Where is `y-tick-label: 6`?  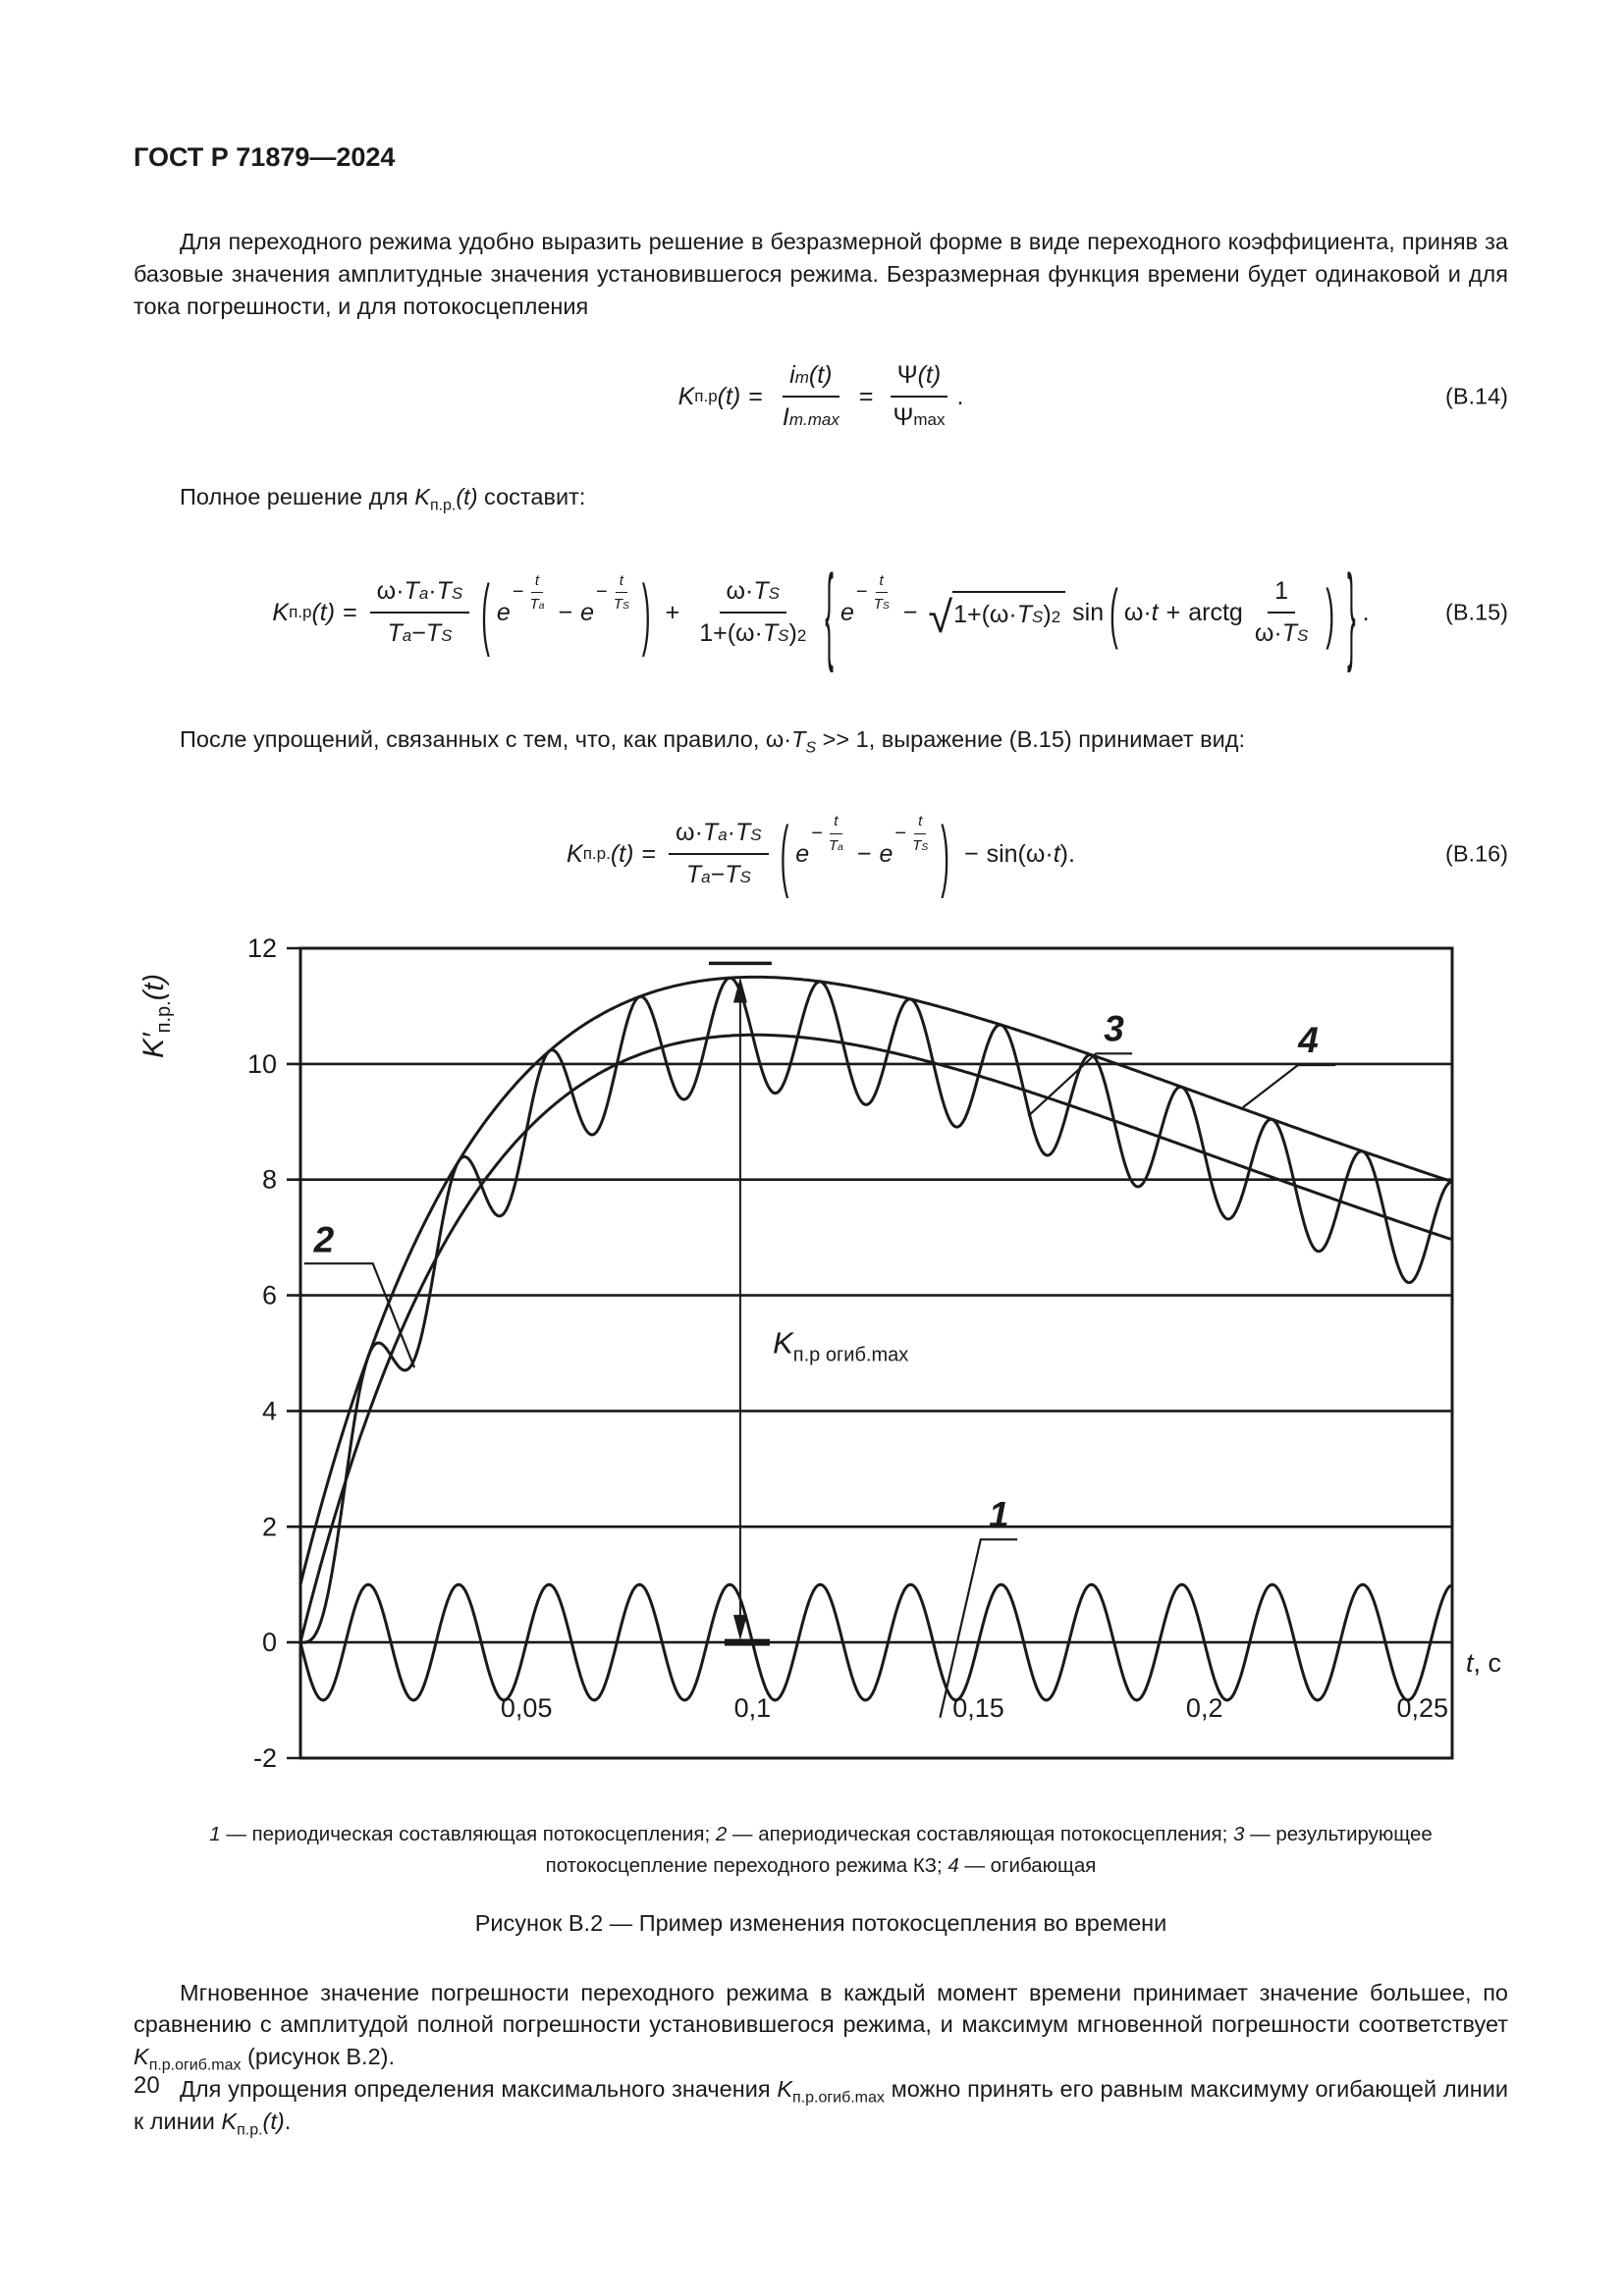 y-tick-label: 6 is located at coordinates (269, 1296).